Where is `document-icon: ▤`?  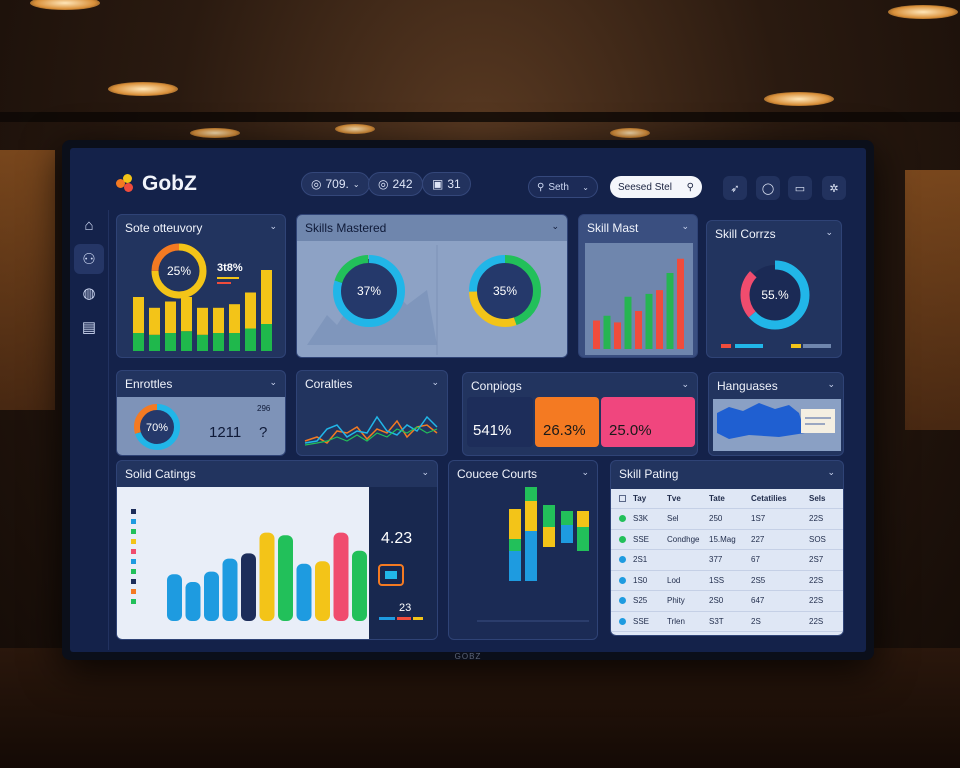 document-icon: ▤ is located at coordinates (89, 327).